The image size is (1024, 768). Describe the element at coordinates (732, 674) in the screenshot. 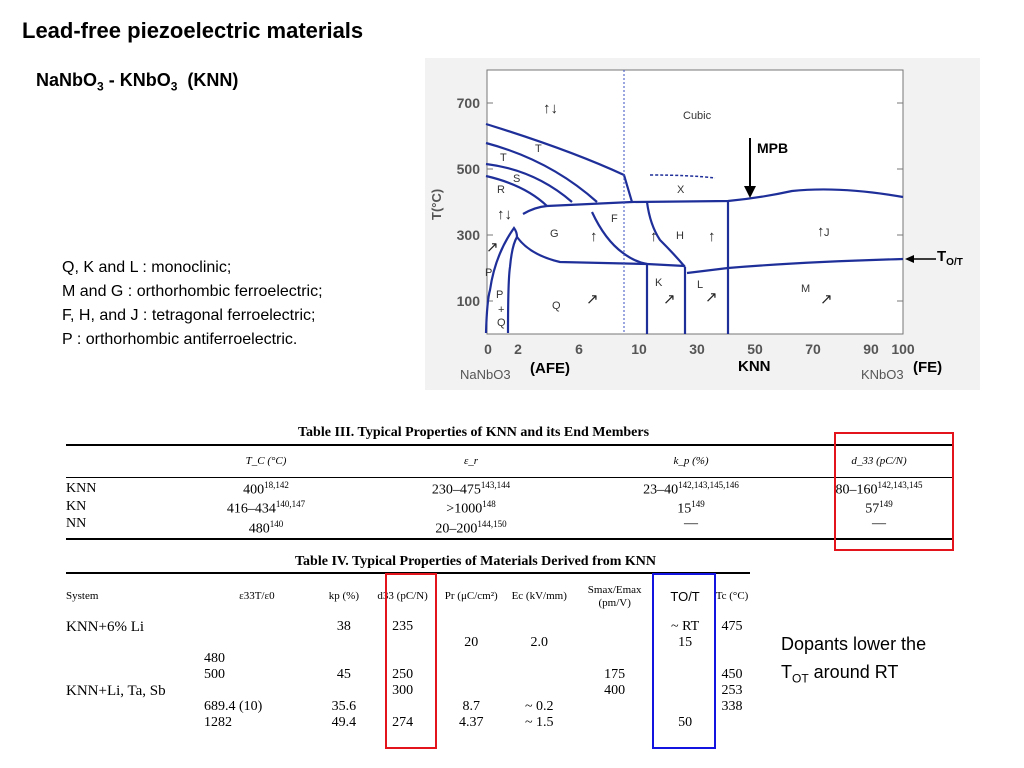

I see `cell: 450` at that location.